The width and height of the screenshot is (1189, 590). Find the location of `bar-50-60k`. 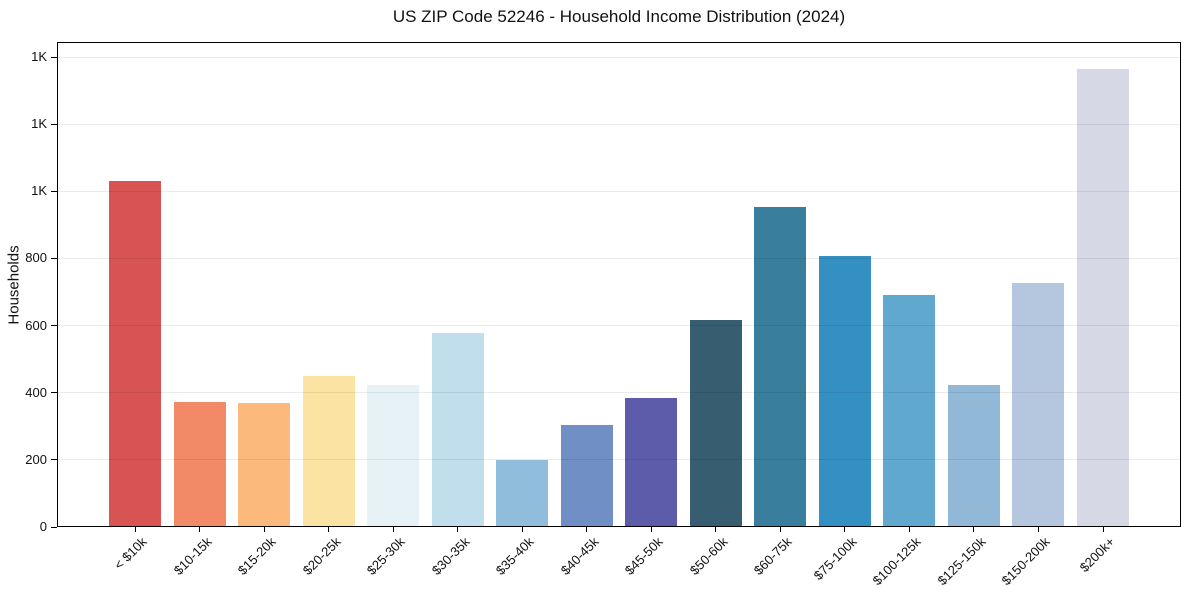

bar-50-60k is located at coordinates (715, 423).